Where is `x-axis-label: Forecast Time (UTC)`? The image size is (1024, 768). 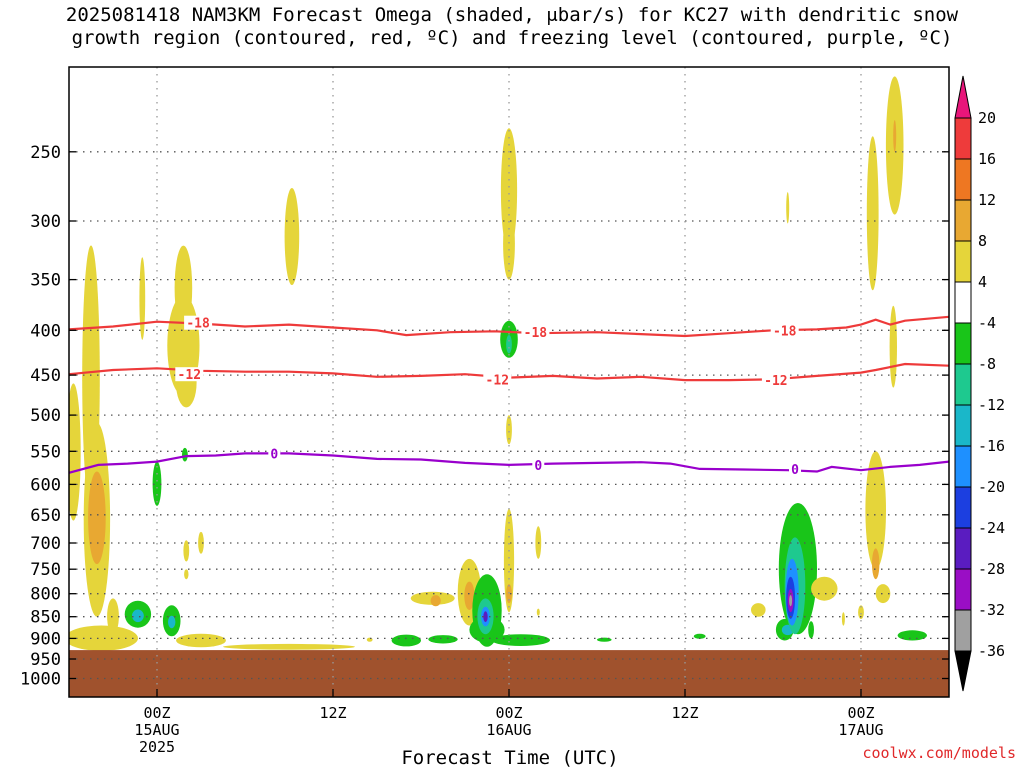 x-axis-label: Forecast Time (UTC) is located at coordinates (509, 757).